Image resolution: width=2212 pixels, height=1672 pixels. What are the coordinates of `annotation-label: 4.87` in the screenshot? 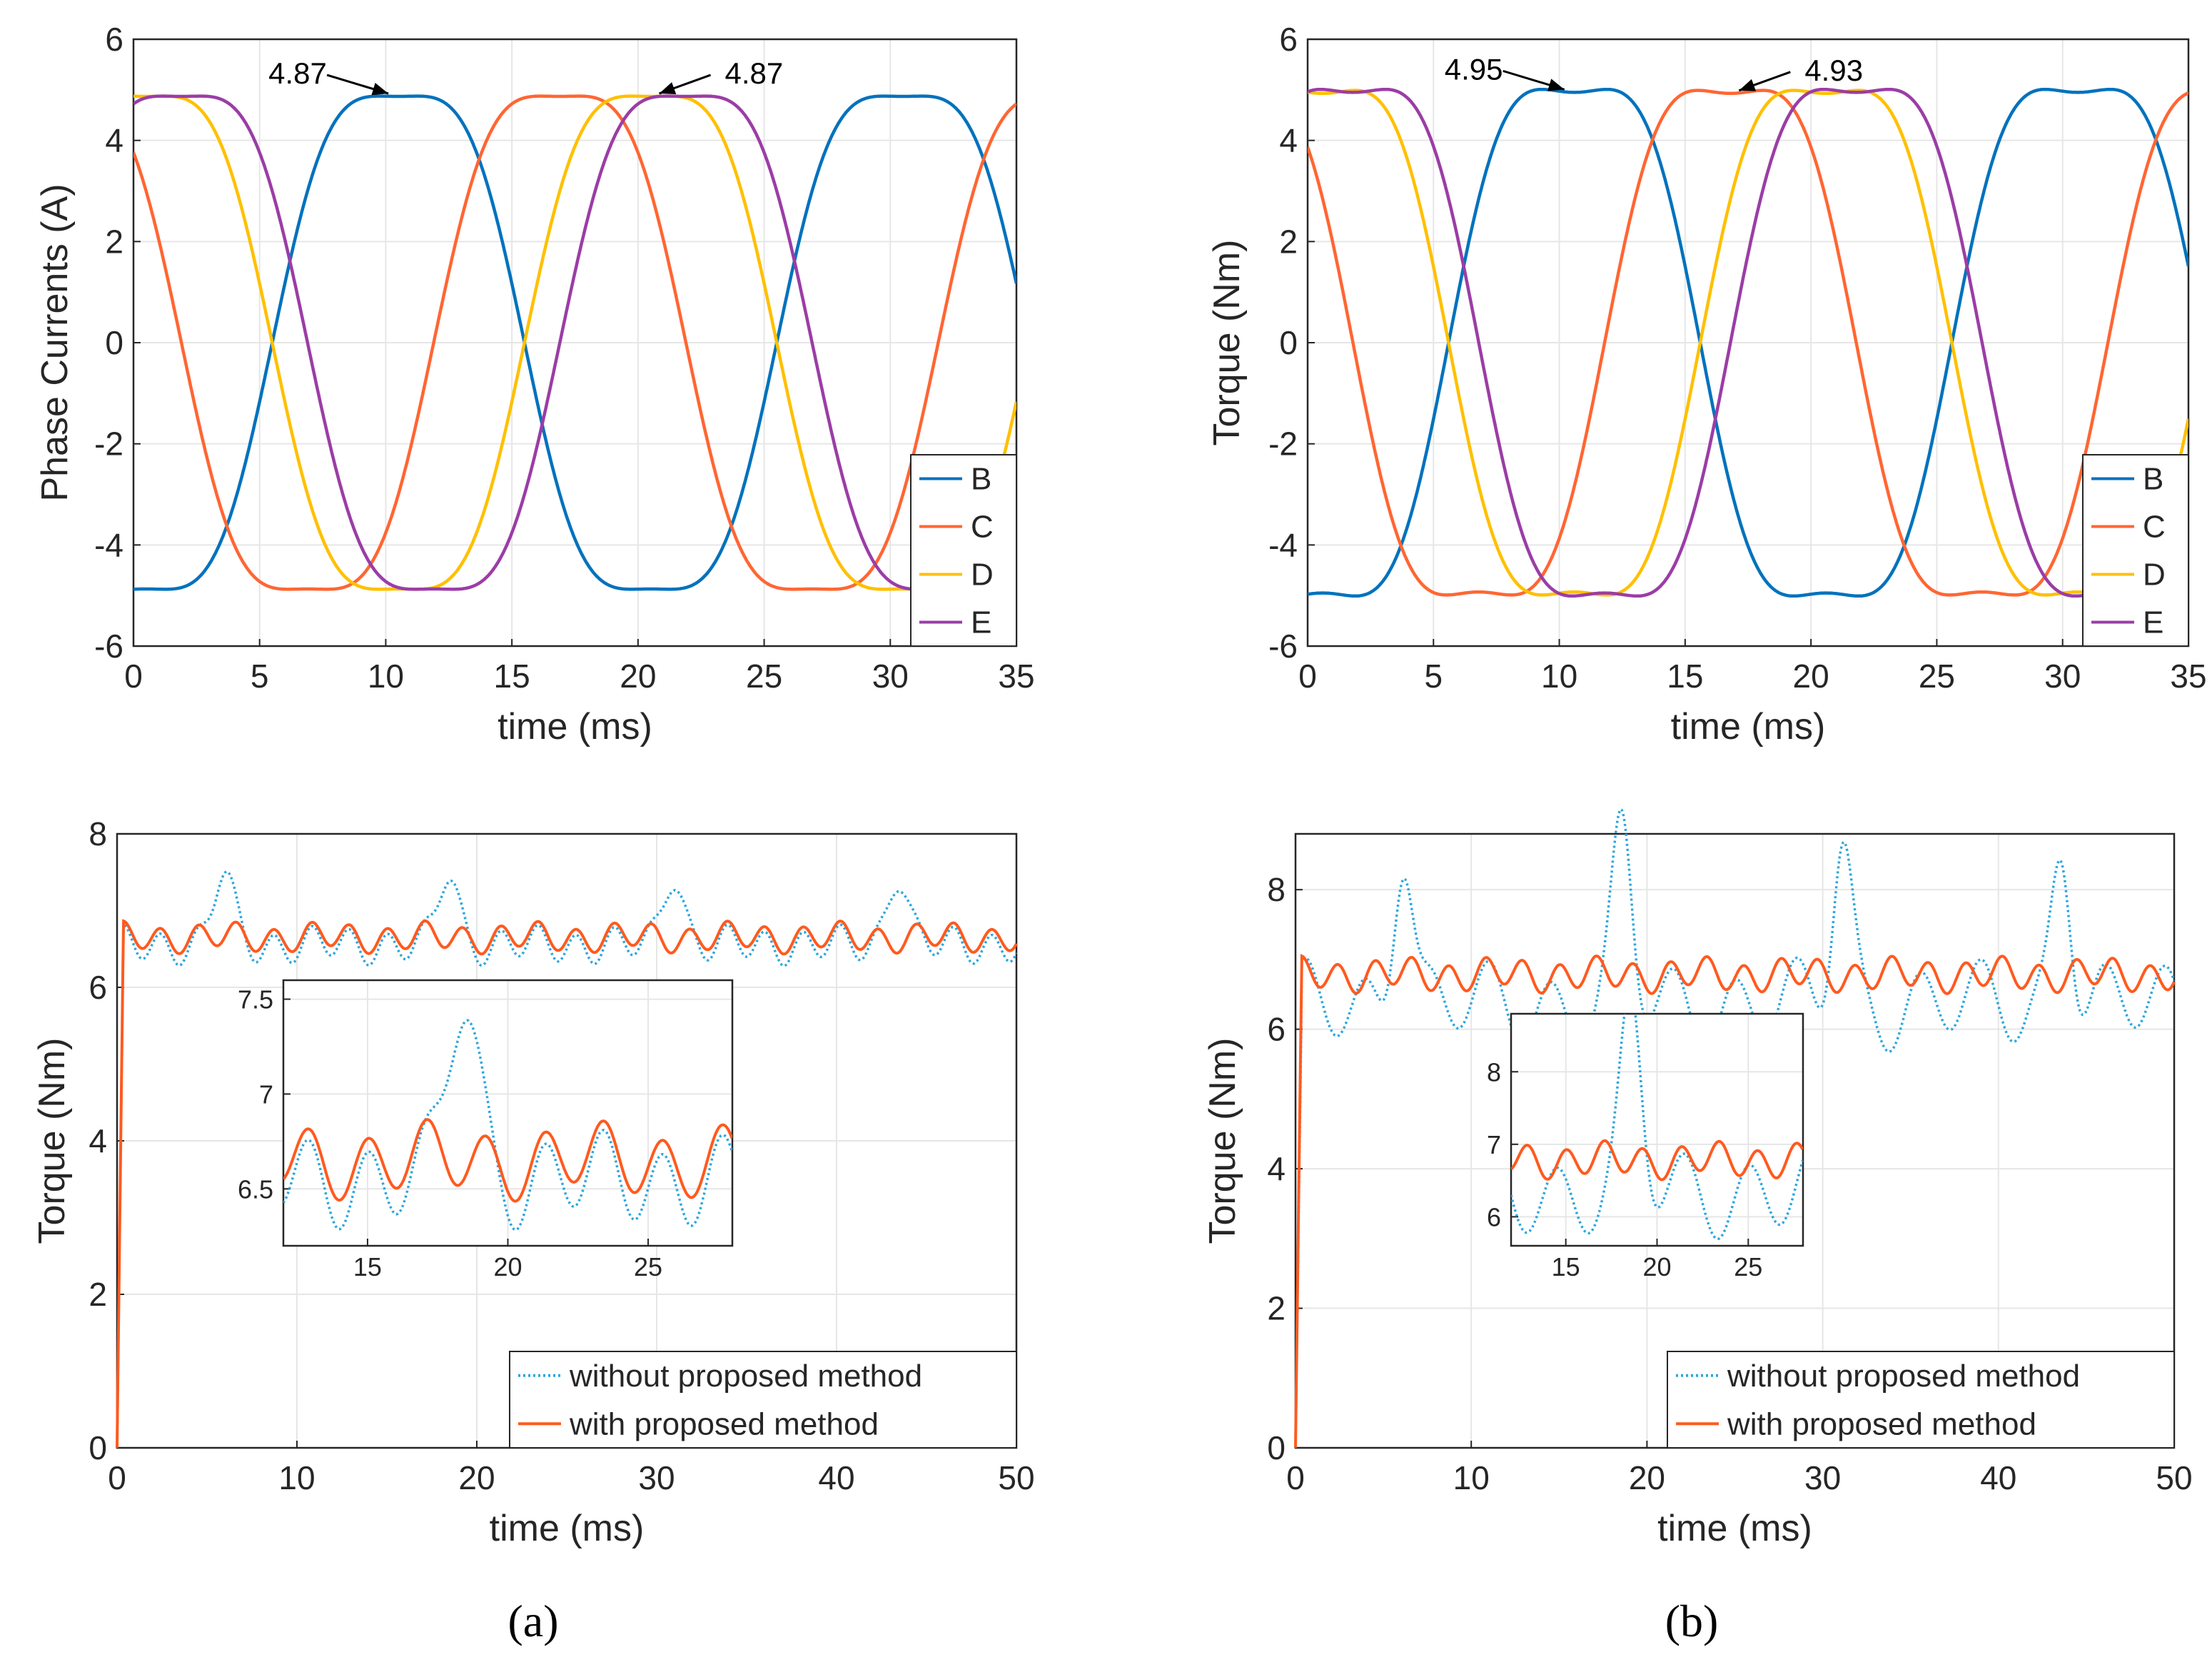 It's located at (297, 73).